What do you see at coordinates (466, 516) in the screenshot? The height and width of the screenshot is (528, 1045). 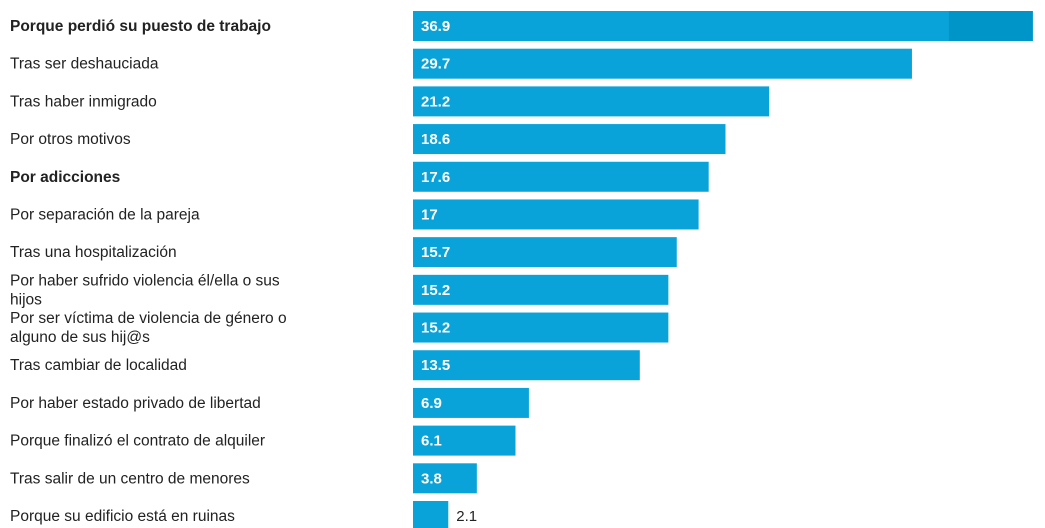 I see `value-label: 2.1` at bounding box center [466, 516].